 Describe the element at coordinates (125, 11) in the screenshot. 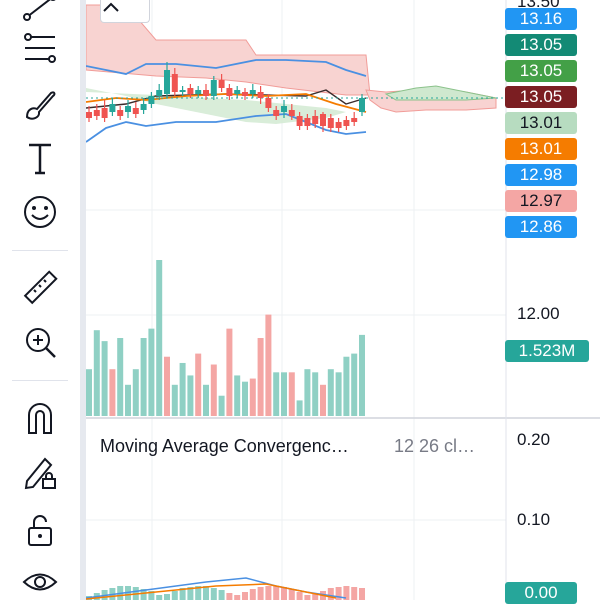

I see `collapse-chevron-button` at that location.